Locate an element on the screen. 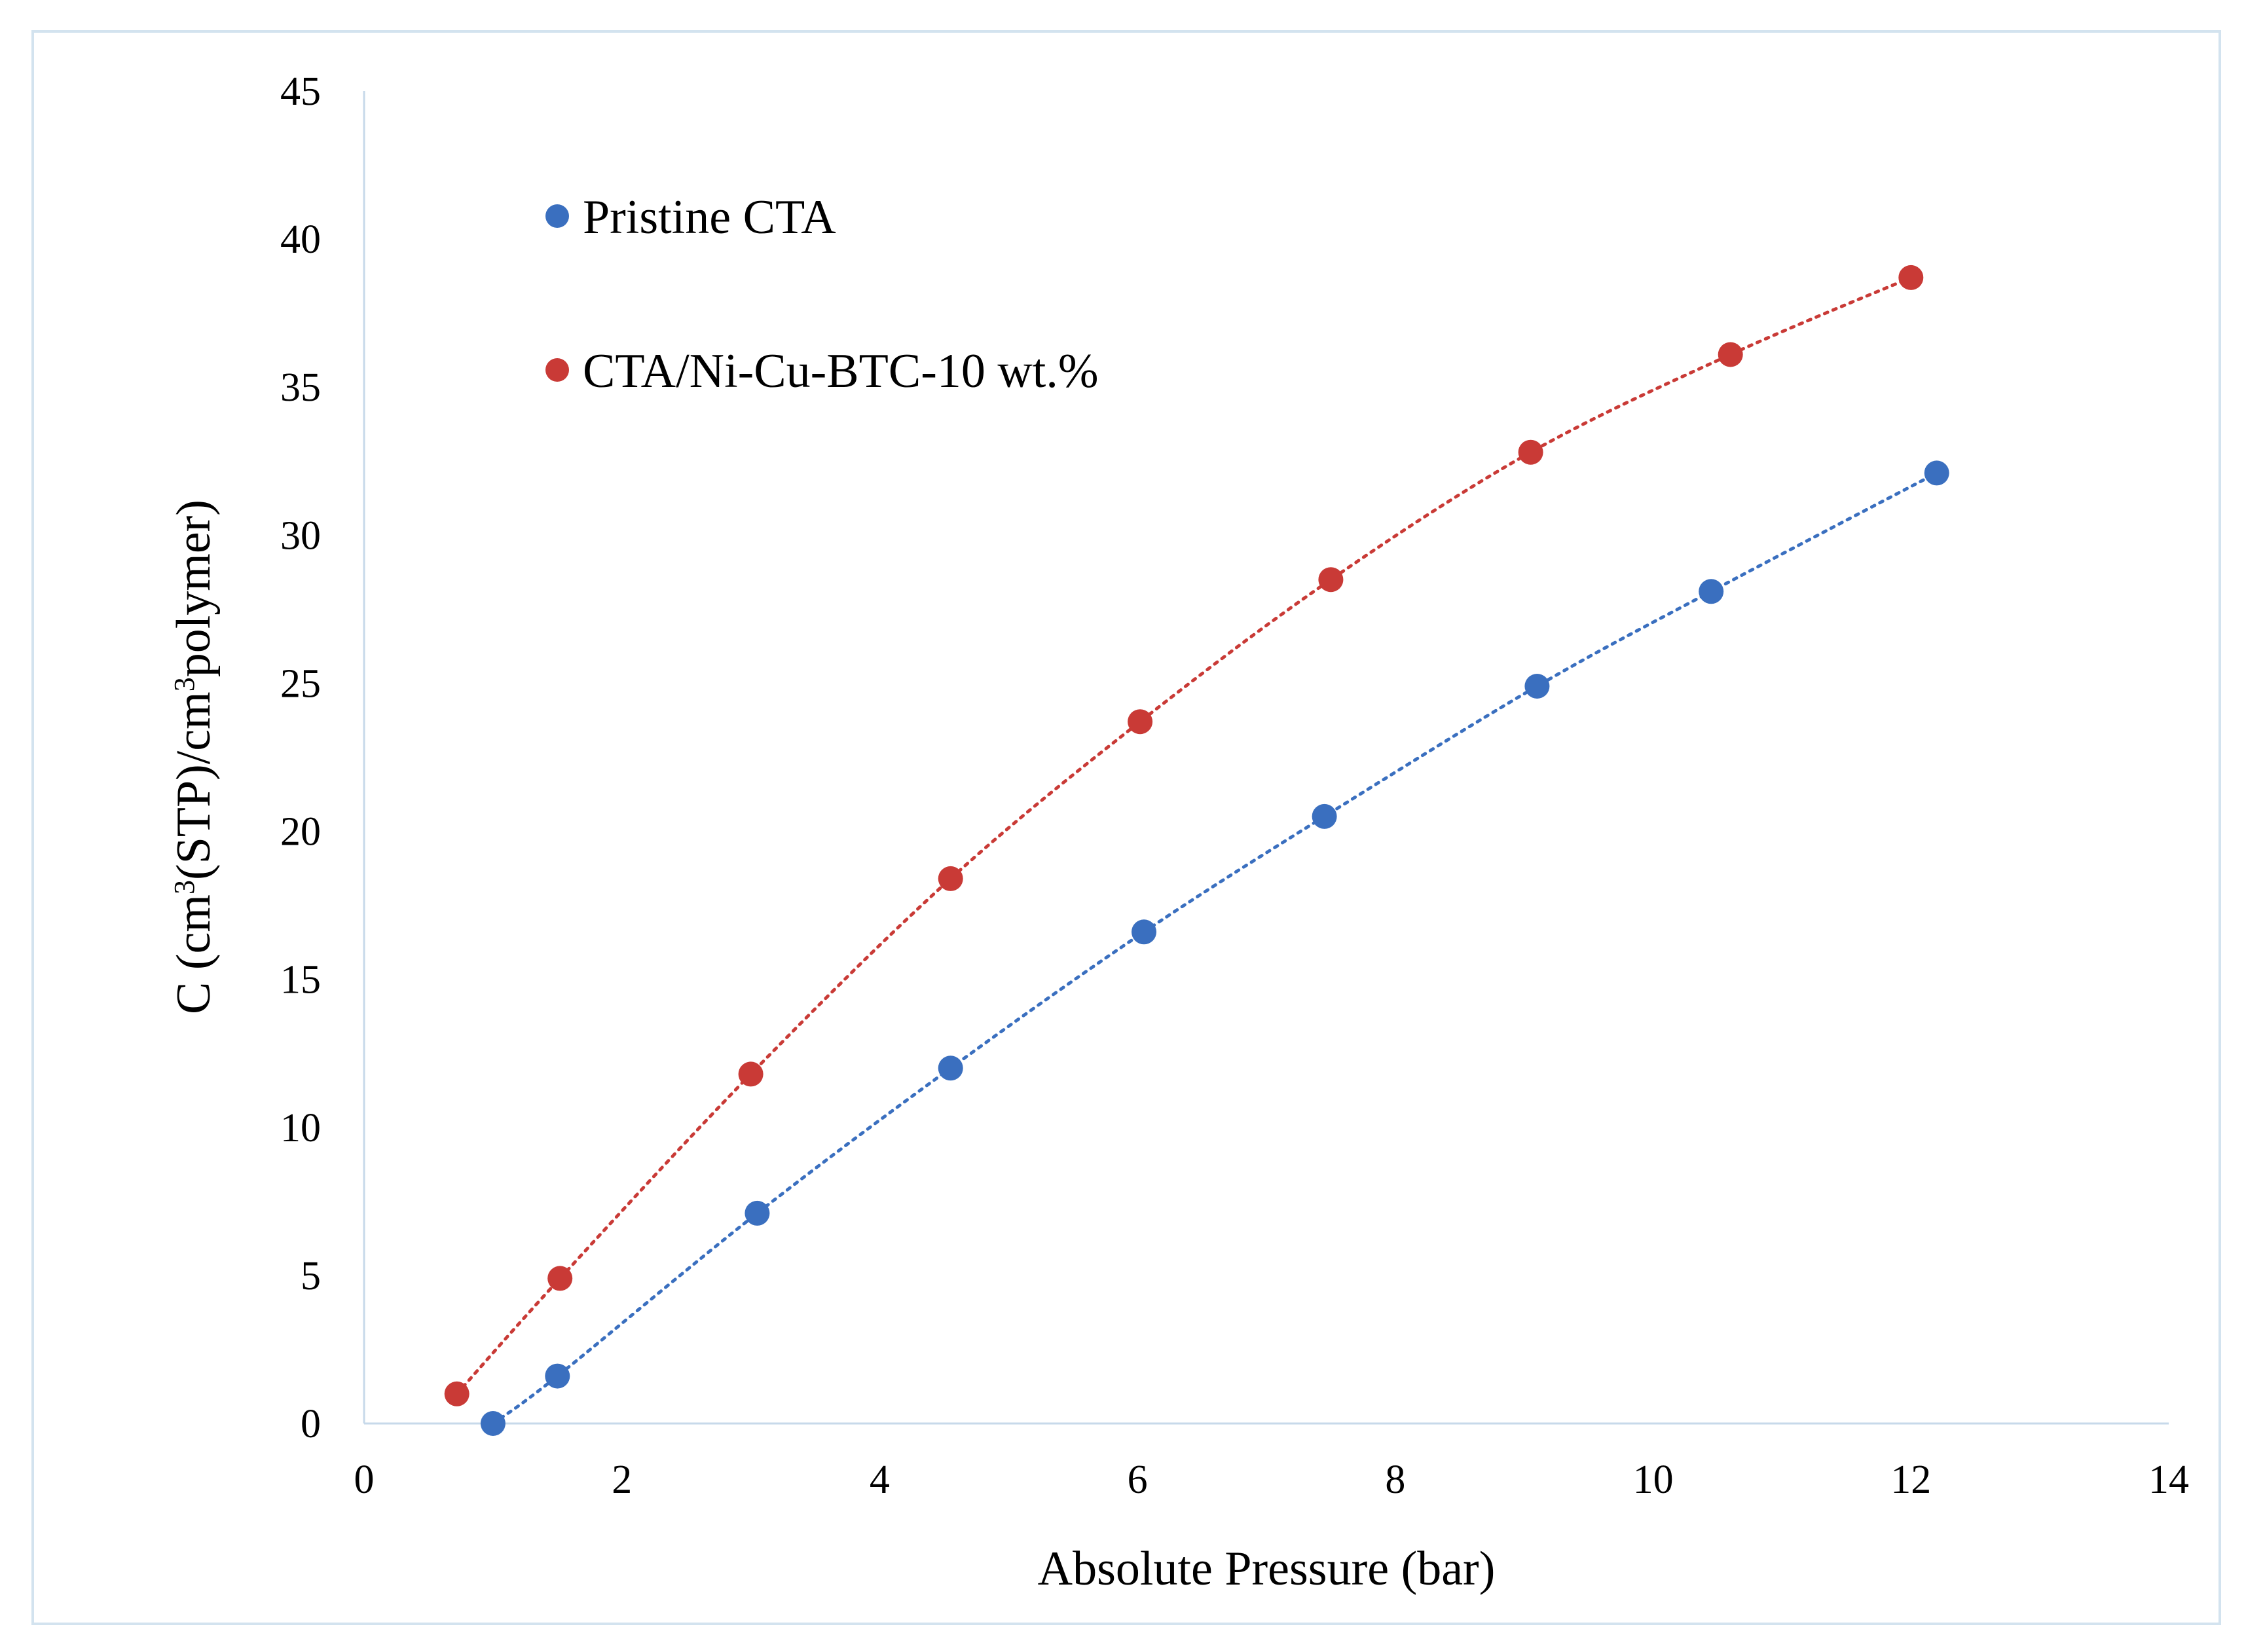 Image resolution: width=2246 pixels, height=1652 pixels. legend-marker-cta-ni-cu-btc is located at coordinates (557, 370).